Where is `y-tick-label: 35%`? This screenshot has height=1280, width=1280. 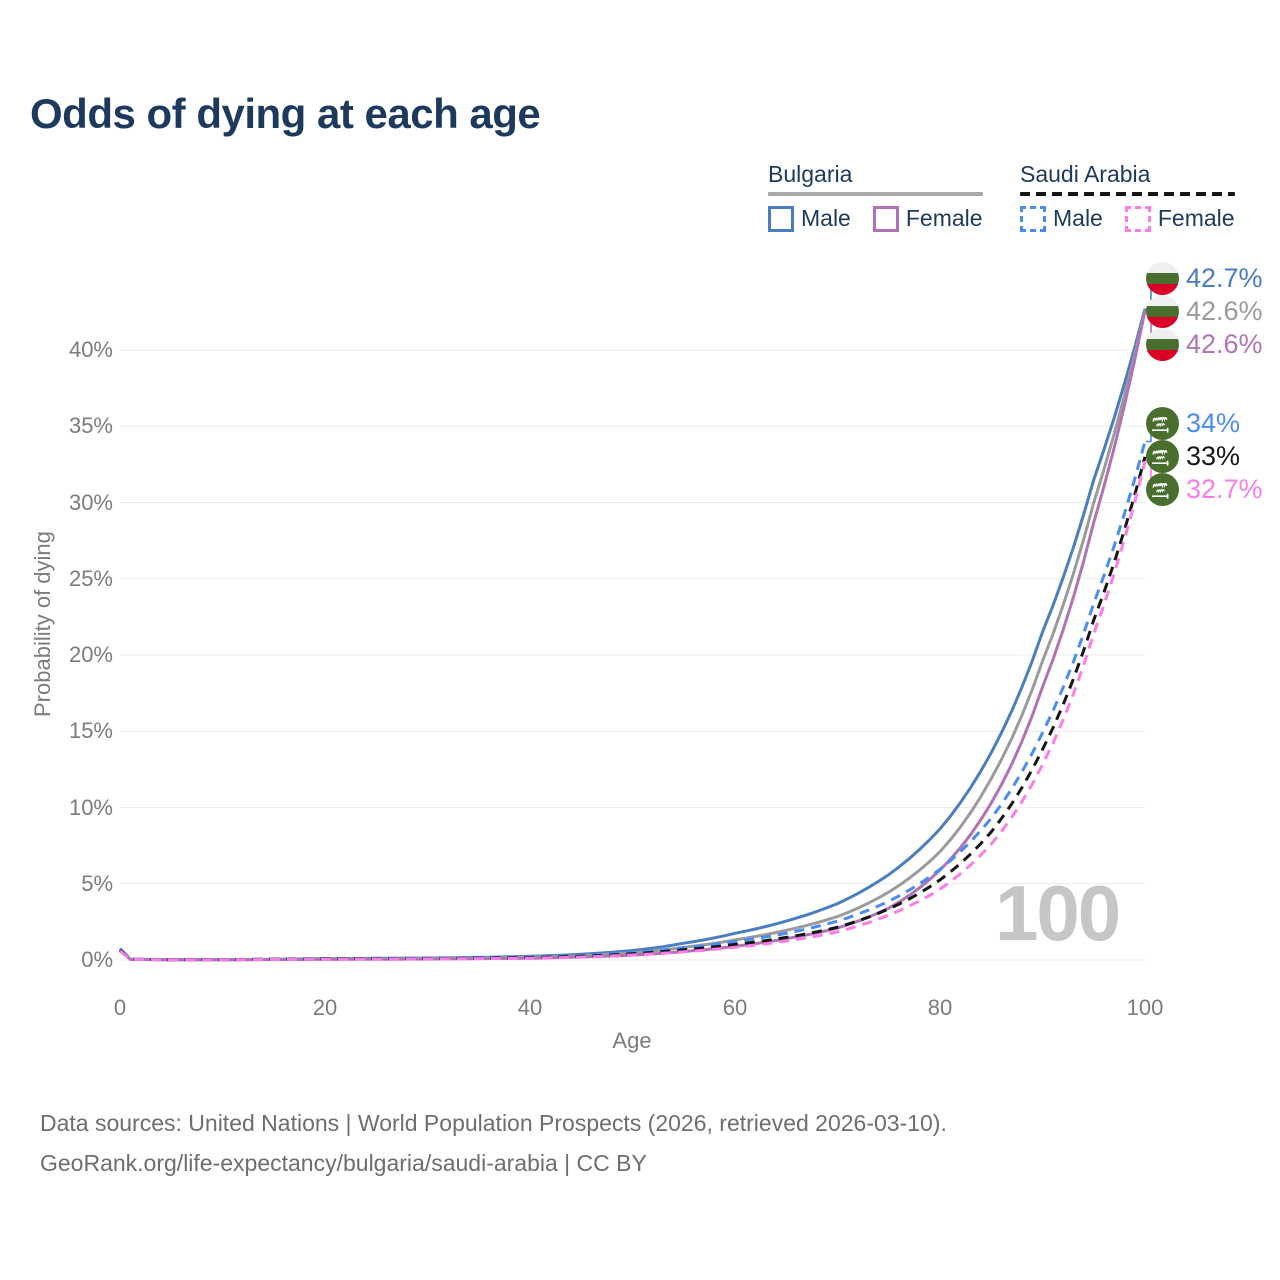 y-tick-label: 35% is located at coordinates (90, 426).